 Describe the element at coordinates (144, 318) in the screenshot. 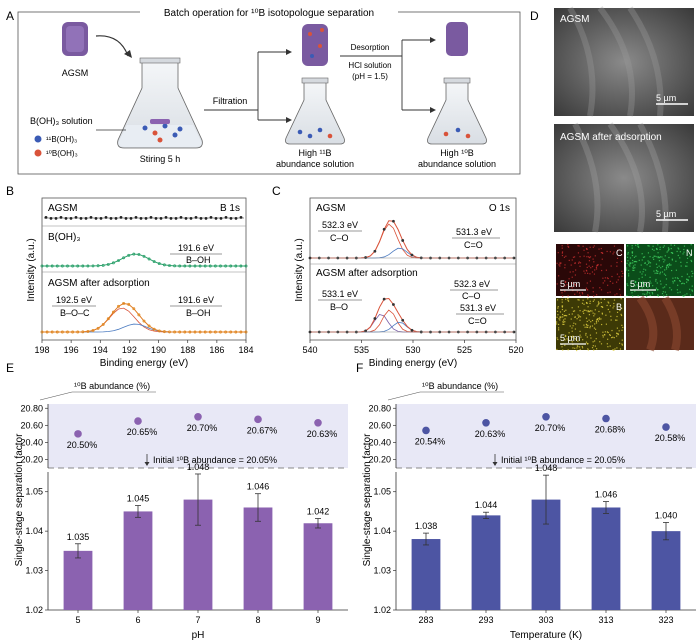

I see `b-after-spectrum` at that location.